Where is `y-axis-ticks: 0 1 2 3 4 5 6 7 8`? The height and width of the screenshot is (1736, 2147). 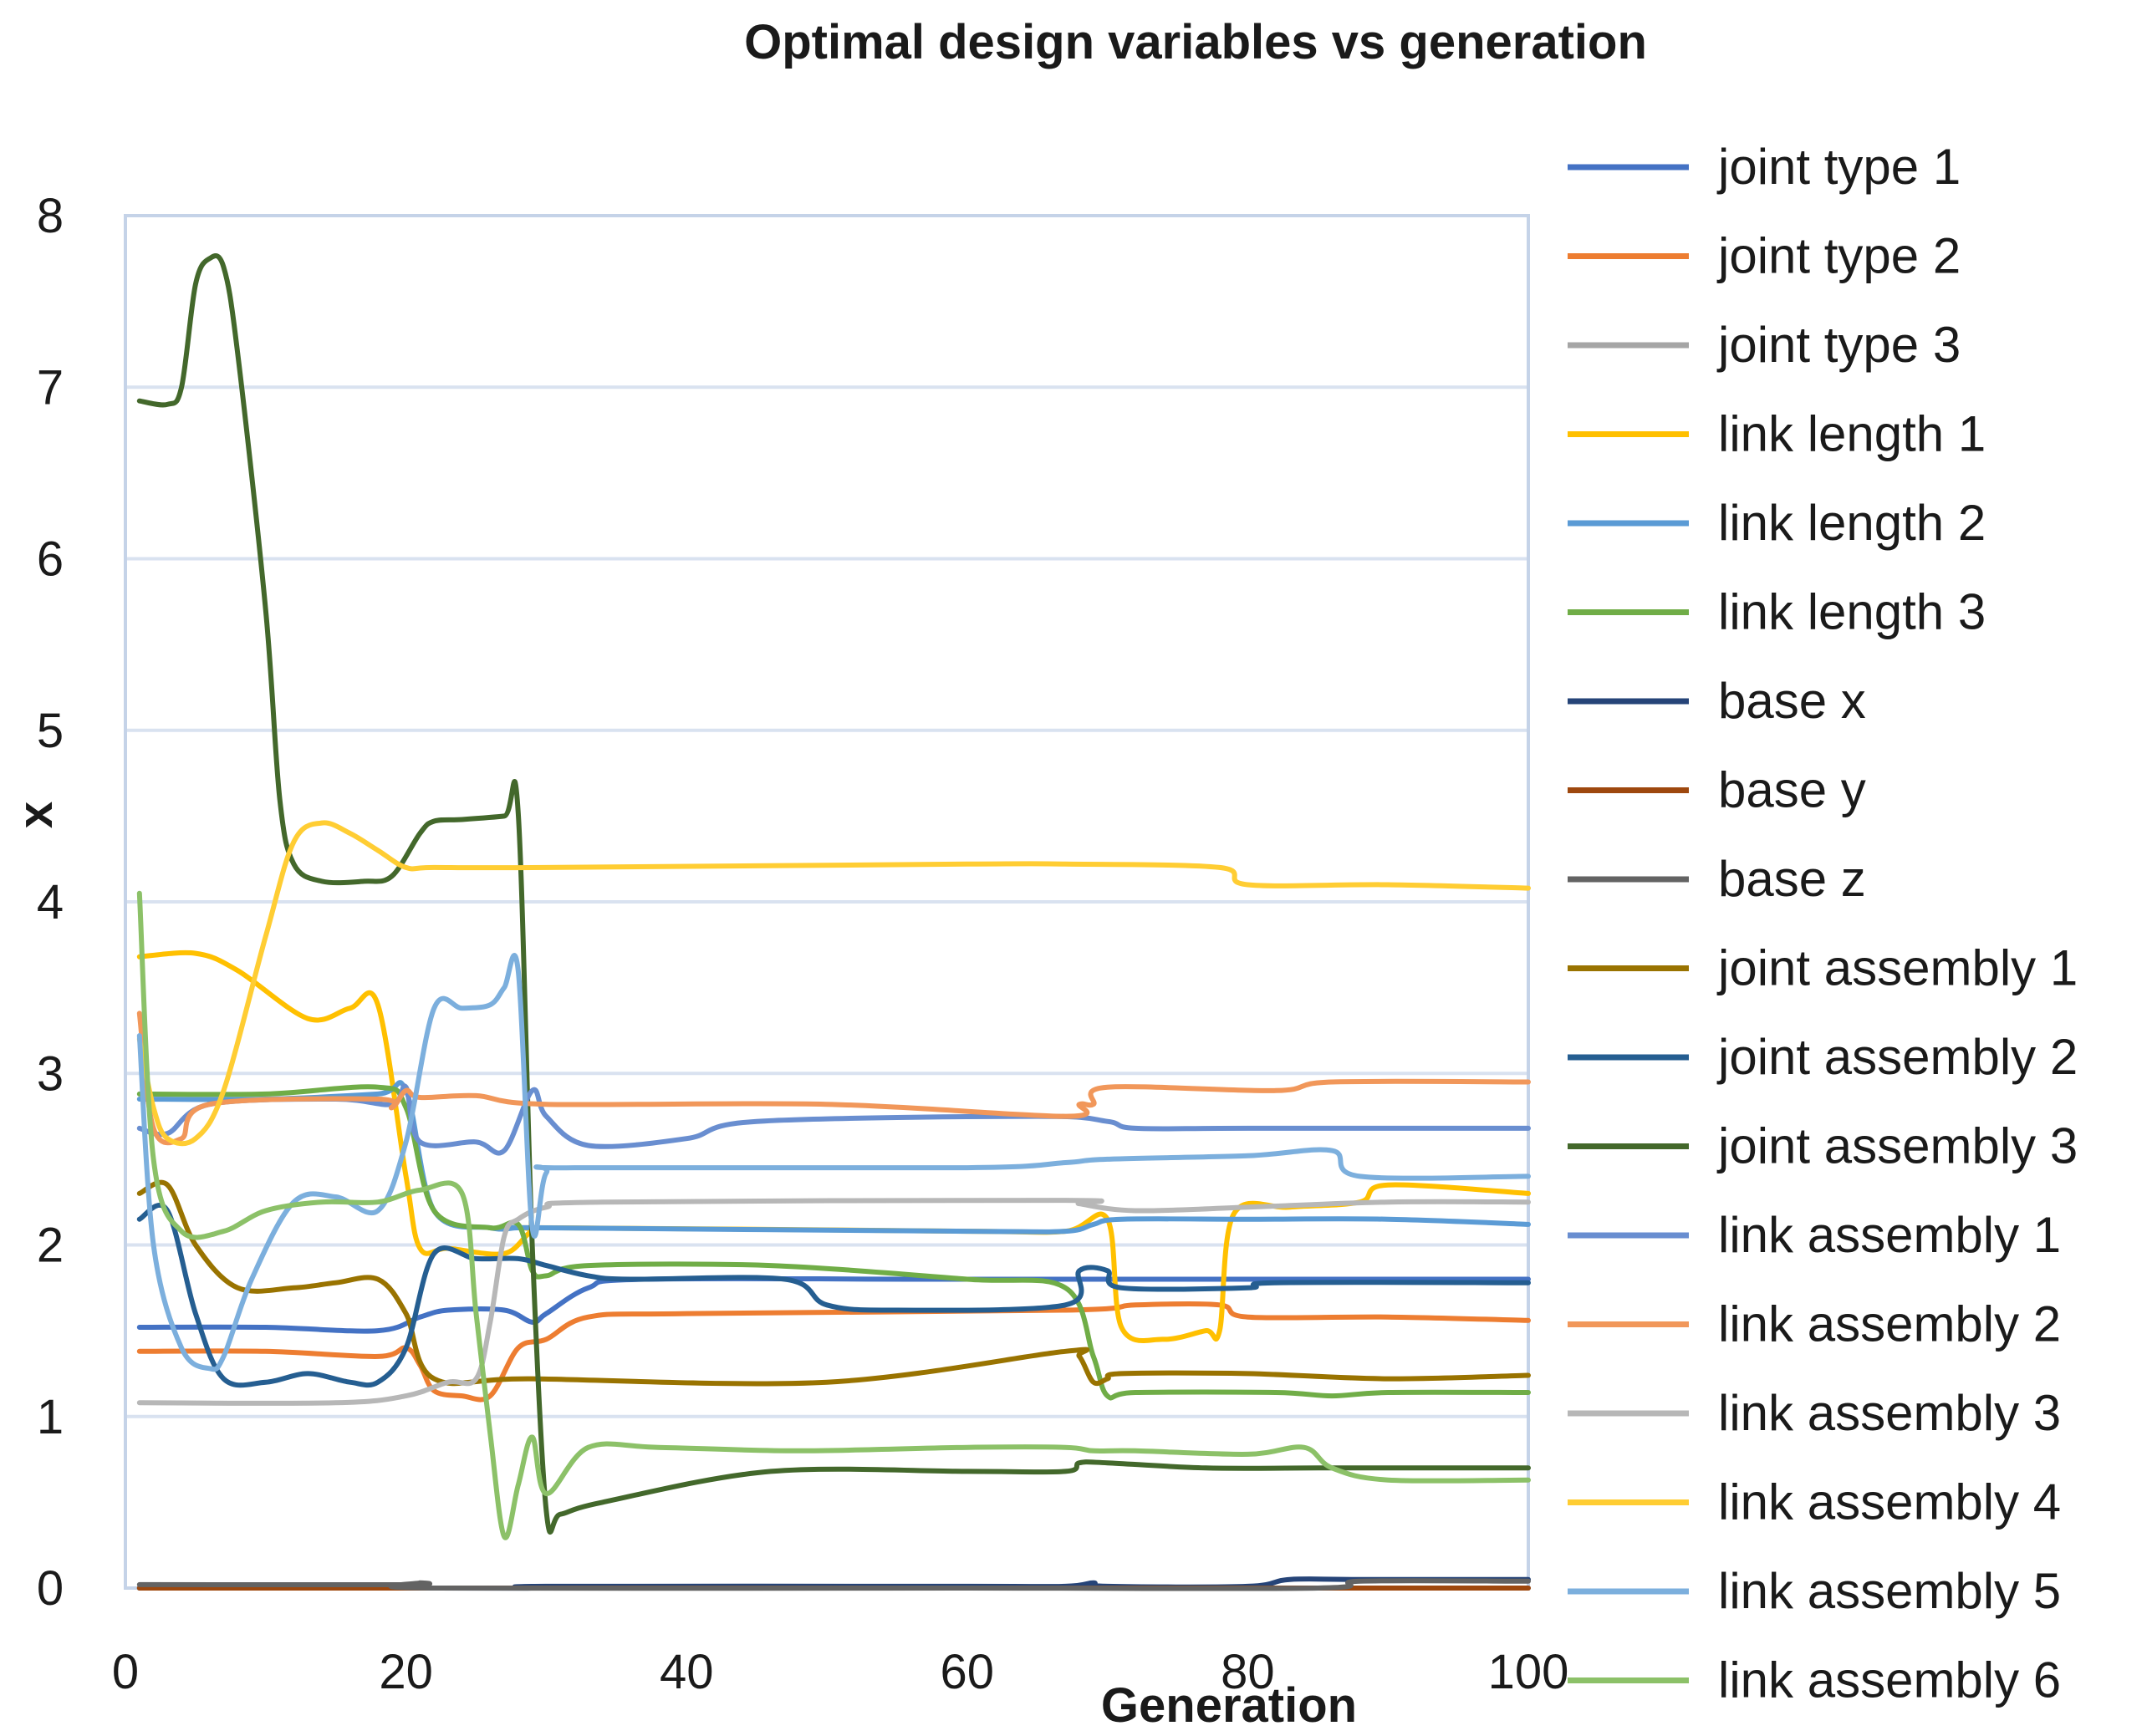 y-axis-ticks: 0 1 2 3 4 5 6 7 8 is located at coordinates (51, 902).